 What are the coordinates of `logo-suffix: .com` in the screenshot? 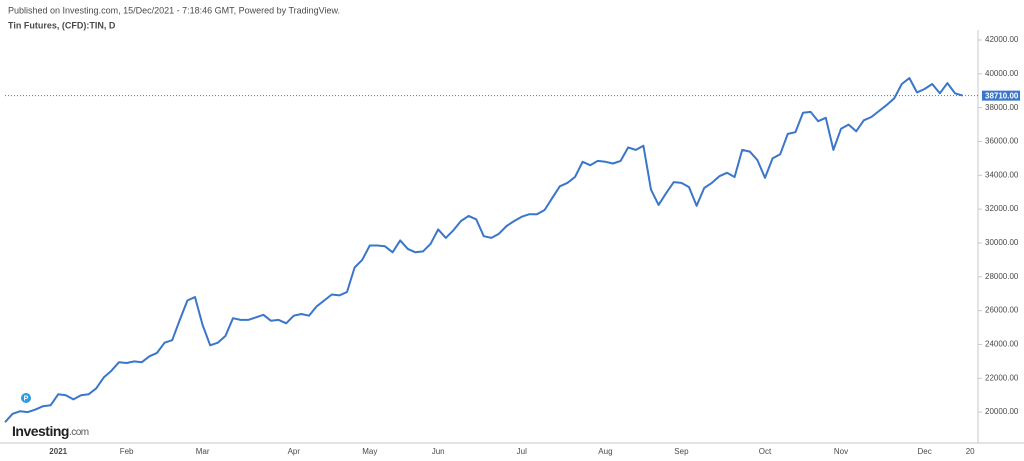 It's located at (79, 432).